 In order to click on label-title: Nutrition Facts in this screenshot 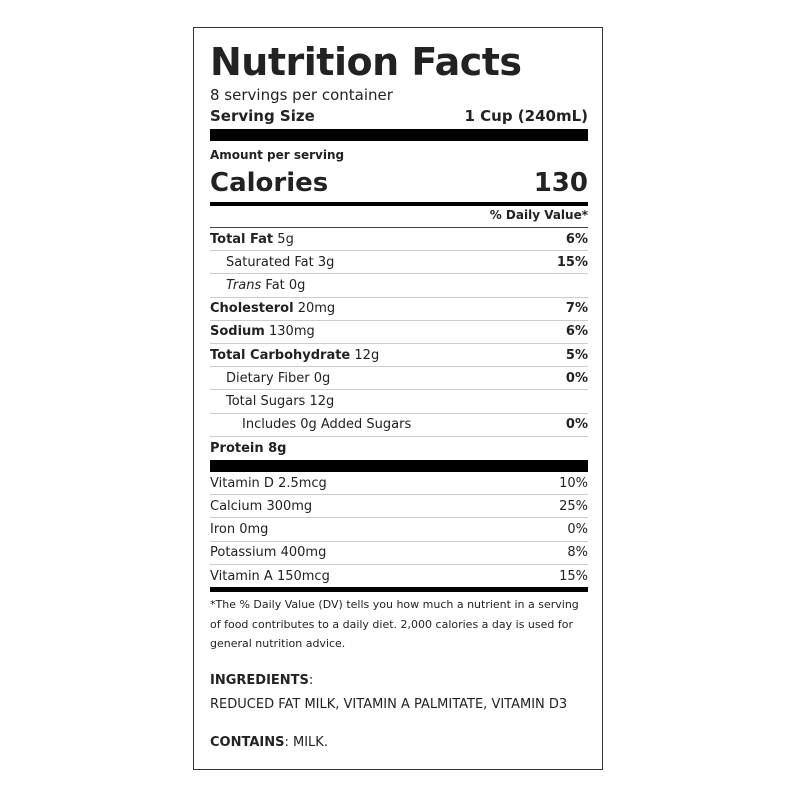, I will do `click(366, 62)`.